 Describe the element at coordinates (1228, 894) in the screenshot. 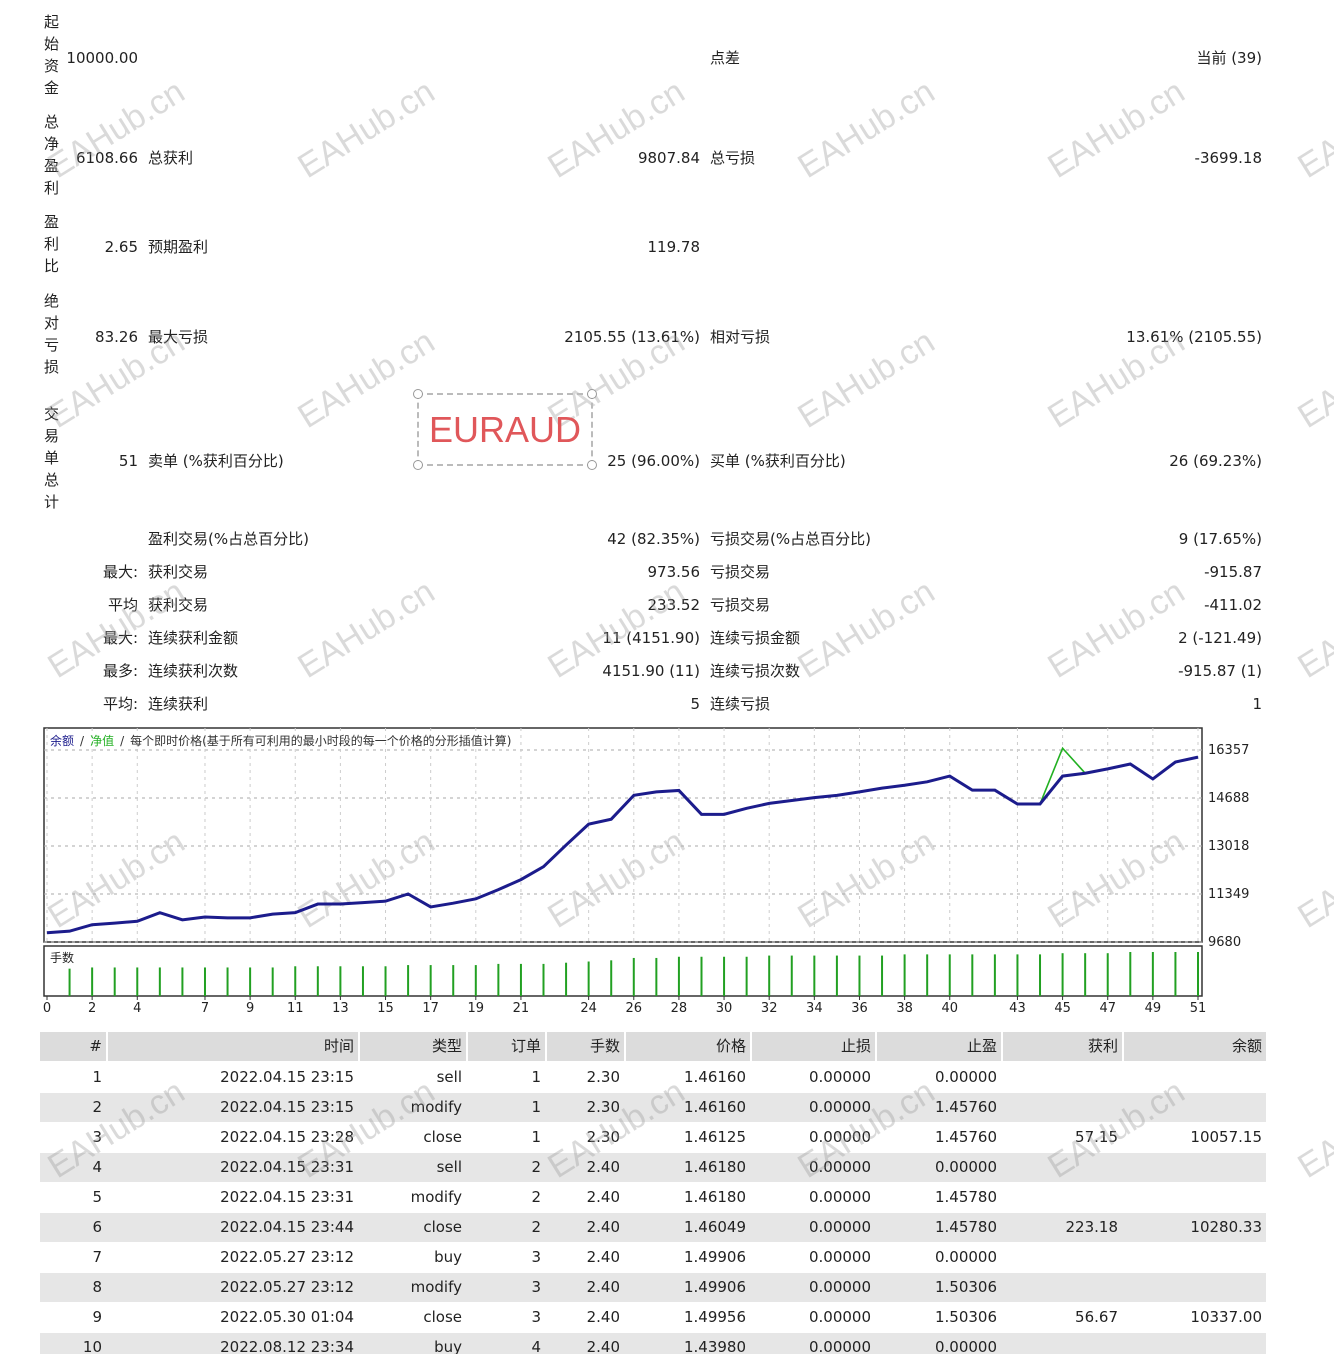

I see `y-tick-label: 11349` at that location.